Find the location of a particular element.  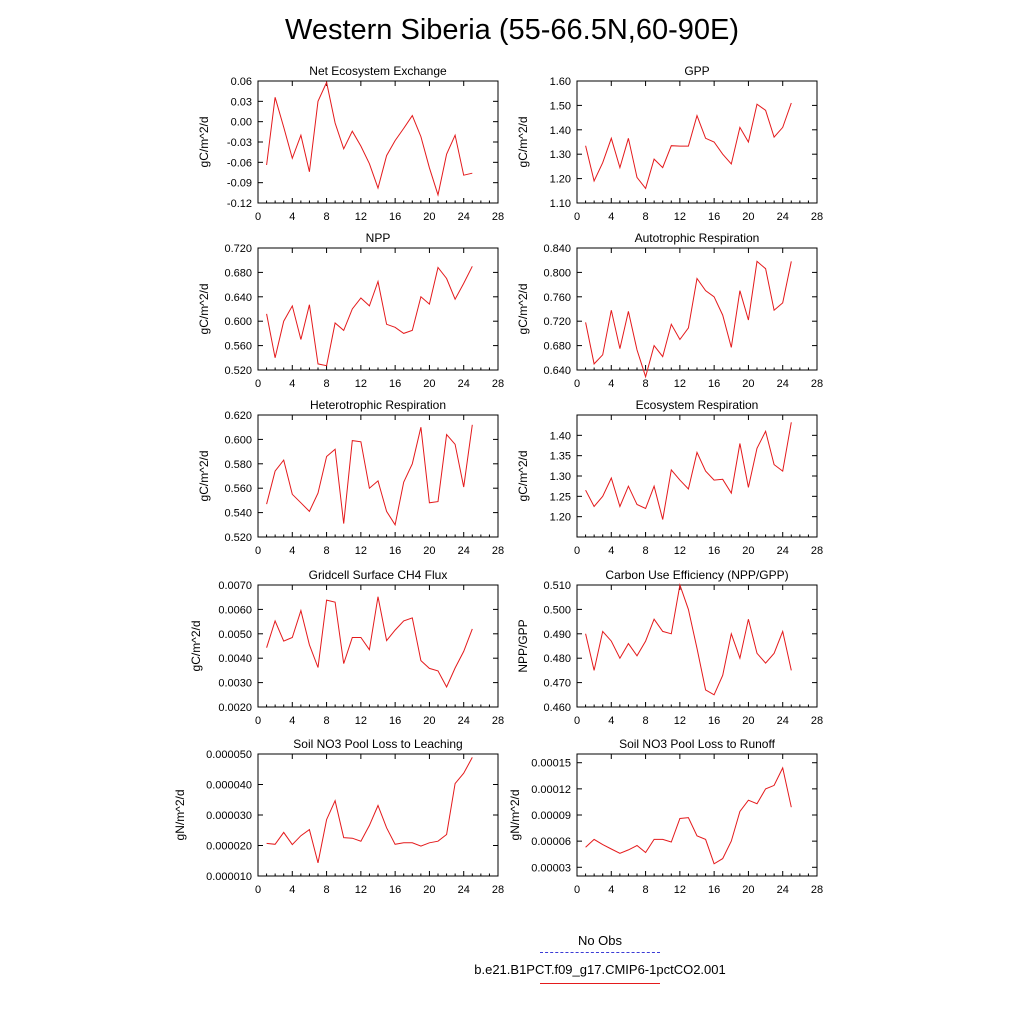

y-tick-label: 0.00009 is located at coordinates (551, 816).